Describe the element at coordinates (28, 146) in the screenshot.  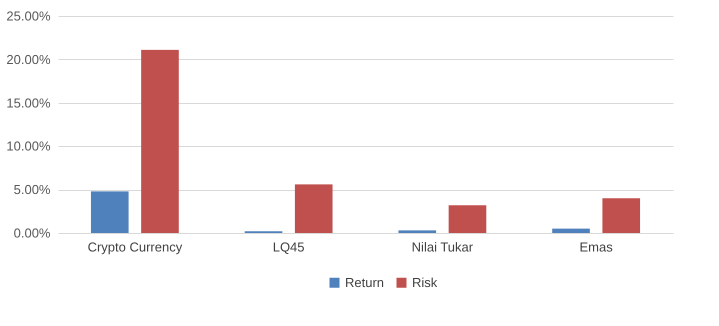
I see `y-tick-label: 10.00%` at that location.